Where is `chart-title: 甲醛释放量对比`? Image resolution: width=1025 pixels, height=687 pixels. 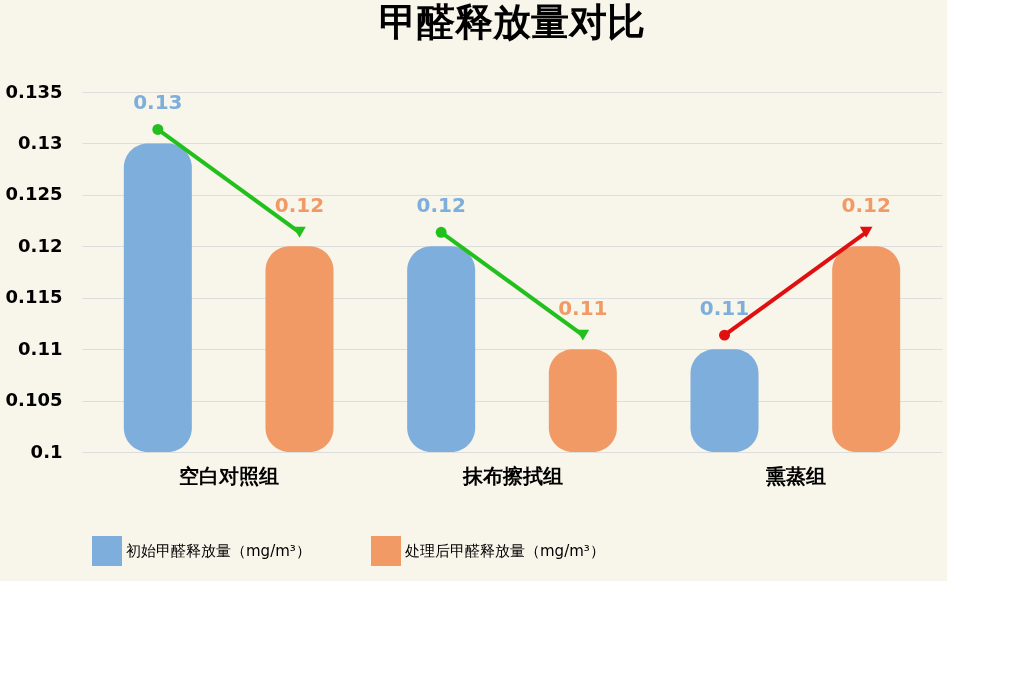 chart-title: 甲醛释放量对比 is located at coordinates (512, 22).